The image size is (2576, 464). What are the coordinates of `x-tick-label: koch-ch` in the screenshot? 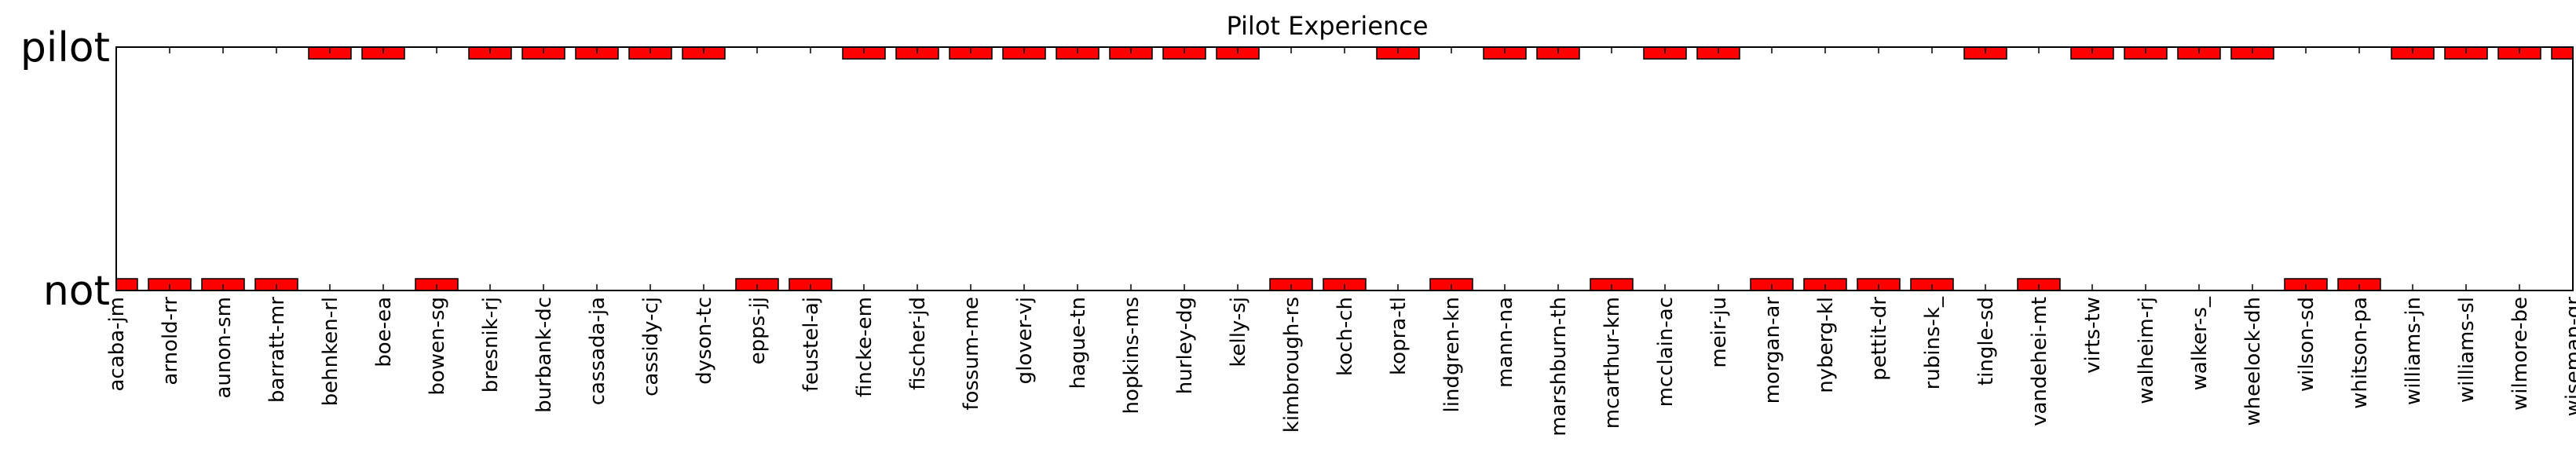 It's located at (1345, 336).